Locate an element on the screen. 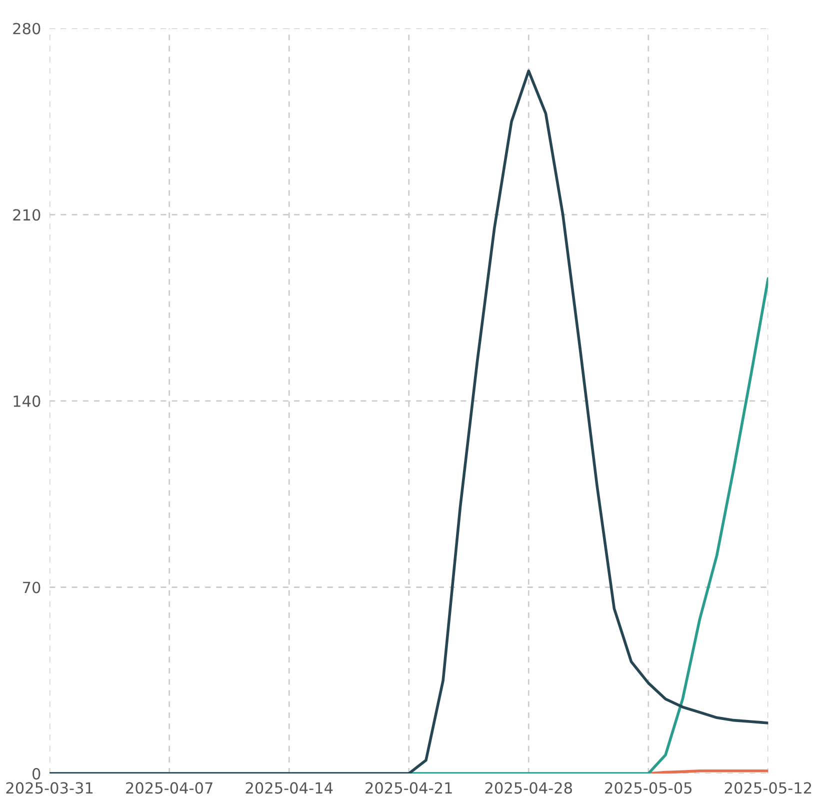 The image size is (826, 810). y-tick-label: 140 is located at coordinates (27, 401).